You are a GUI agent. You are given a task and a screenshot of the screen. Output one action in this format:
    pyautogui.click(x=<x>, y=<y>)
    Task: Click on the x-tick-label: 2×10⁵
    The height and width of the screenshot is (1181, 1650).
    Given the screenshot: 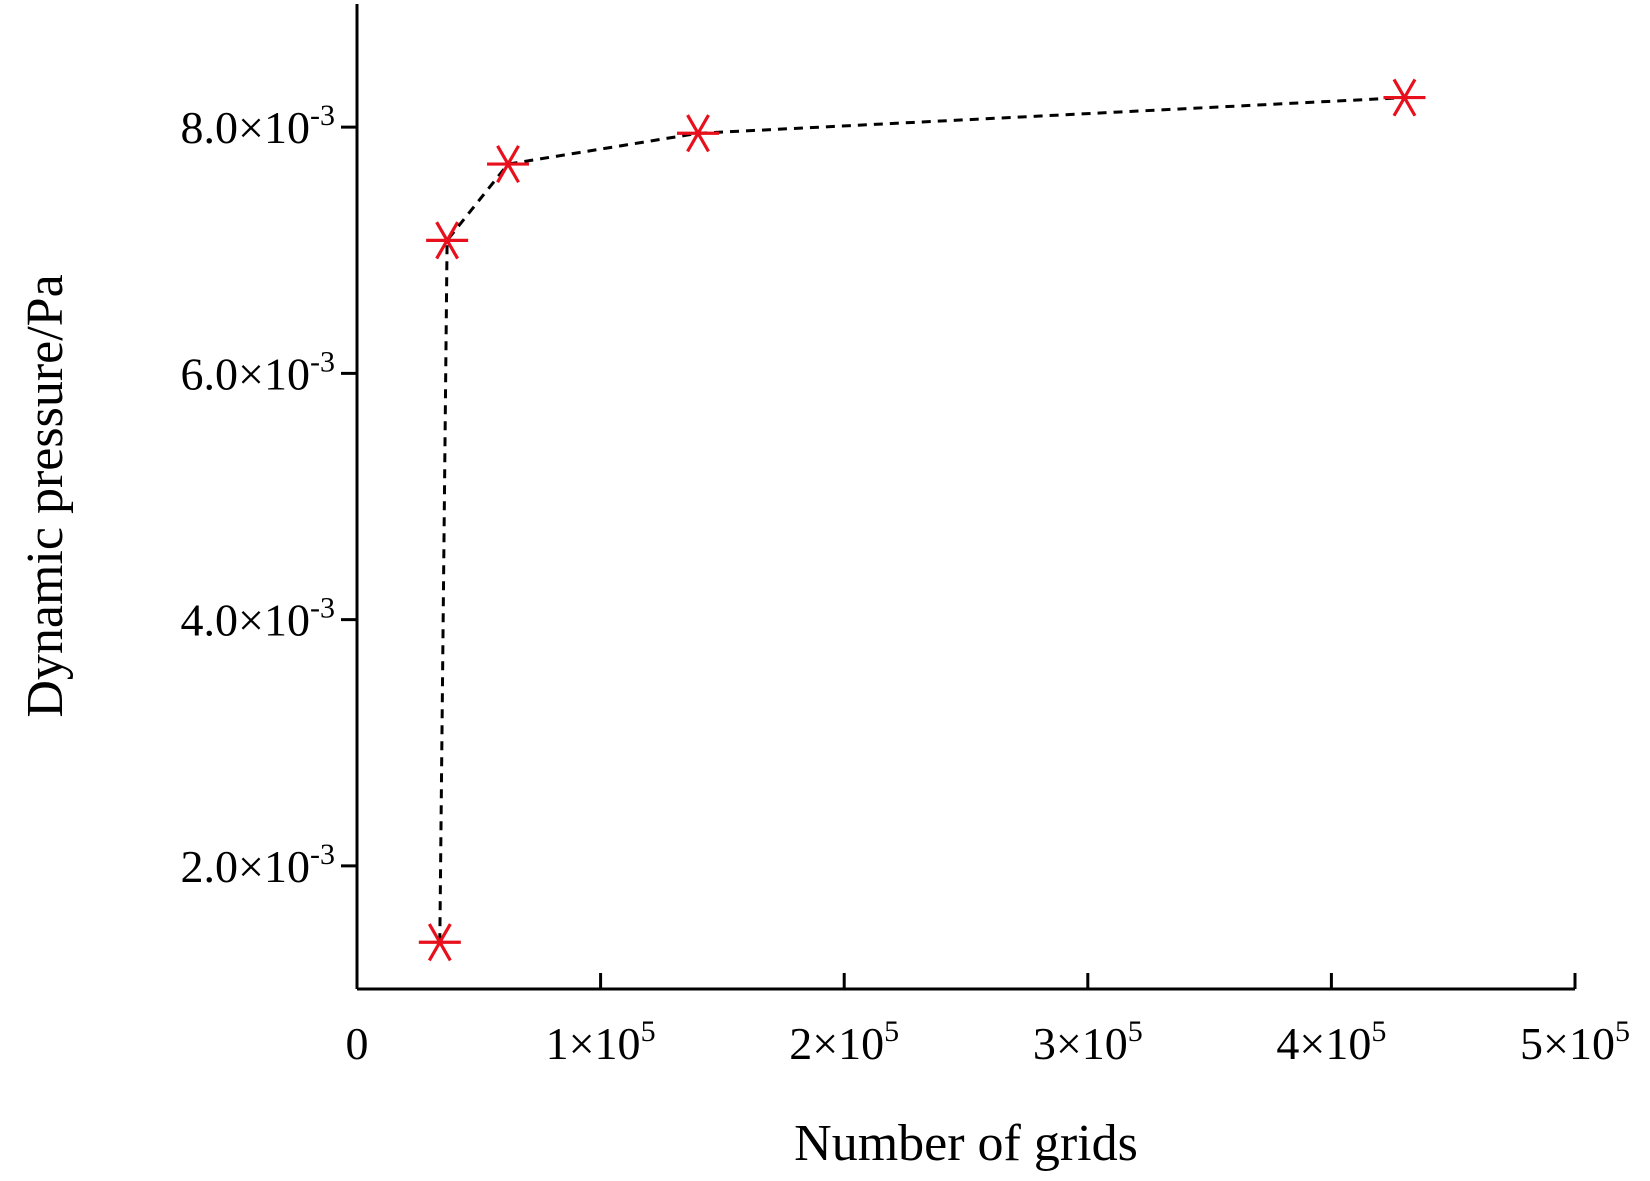 What is the action you would take?
    pyautogui.click(x=844, y=1042)
    